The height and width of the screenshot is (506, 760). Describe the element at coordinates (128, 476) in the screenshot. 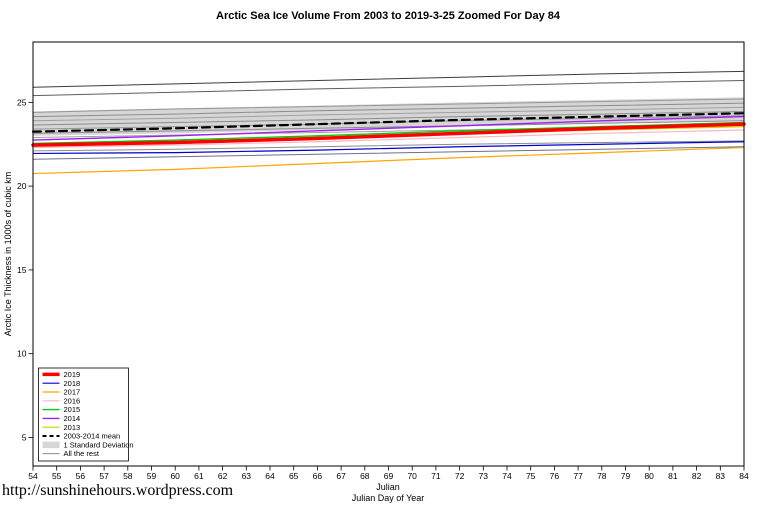

I see `x-tick-label: 58` at that location.